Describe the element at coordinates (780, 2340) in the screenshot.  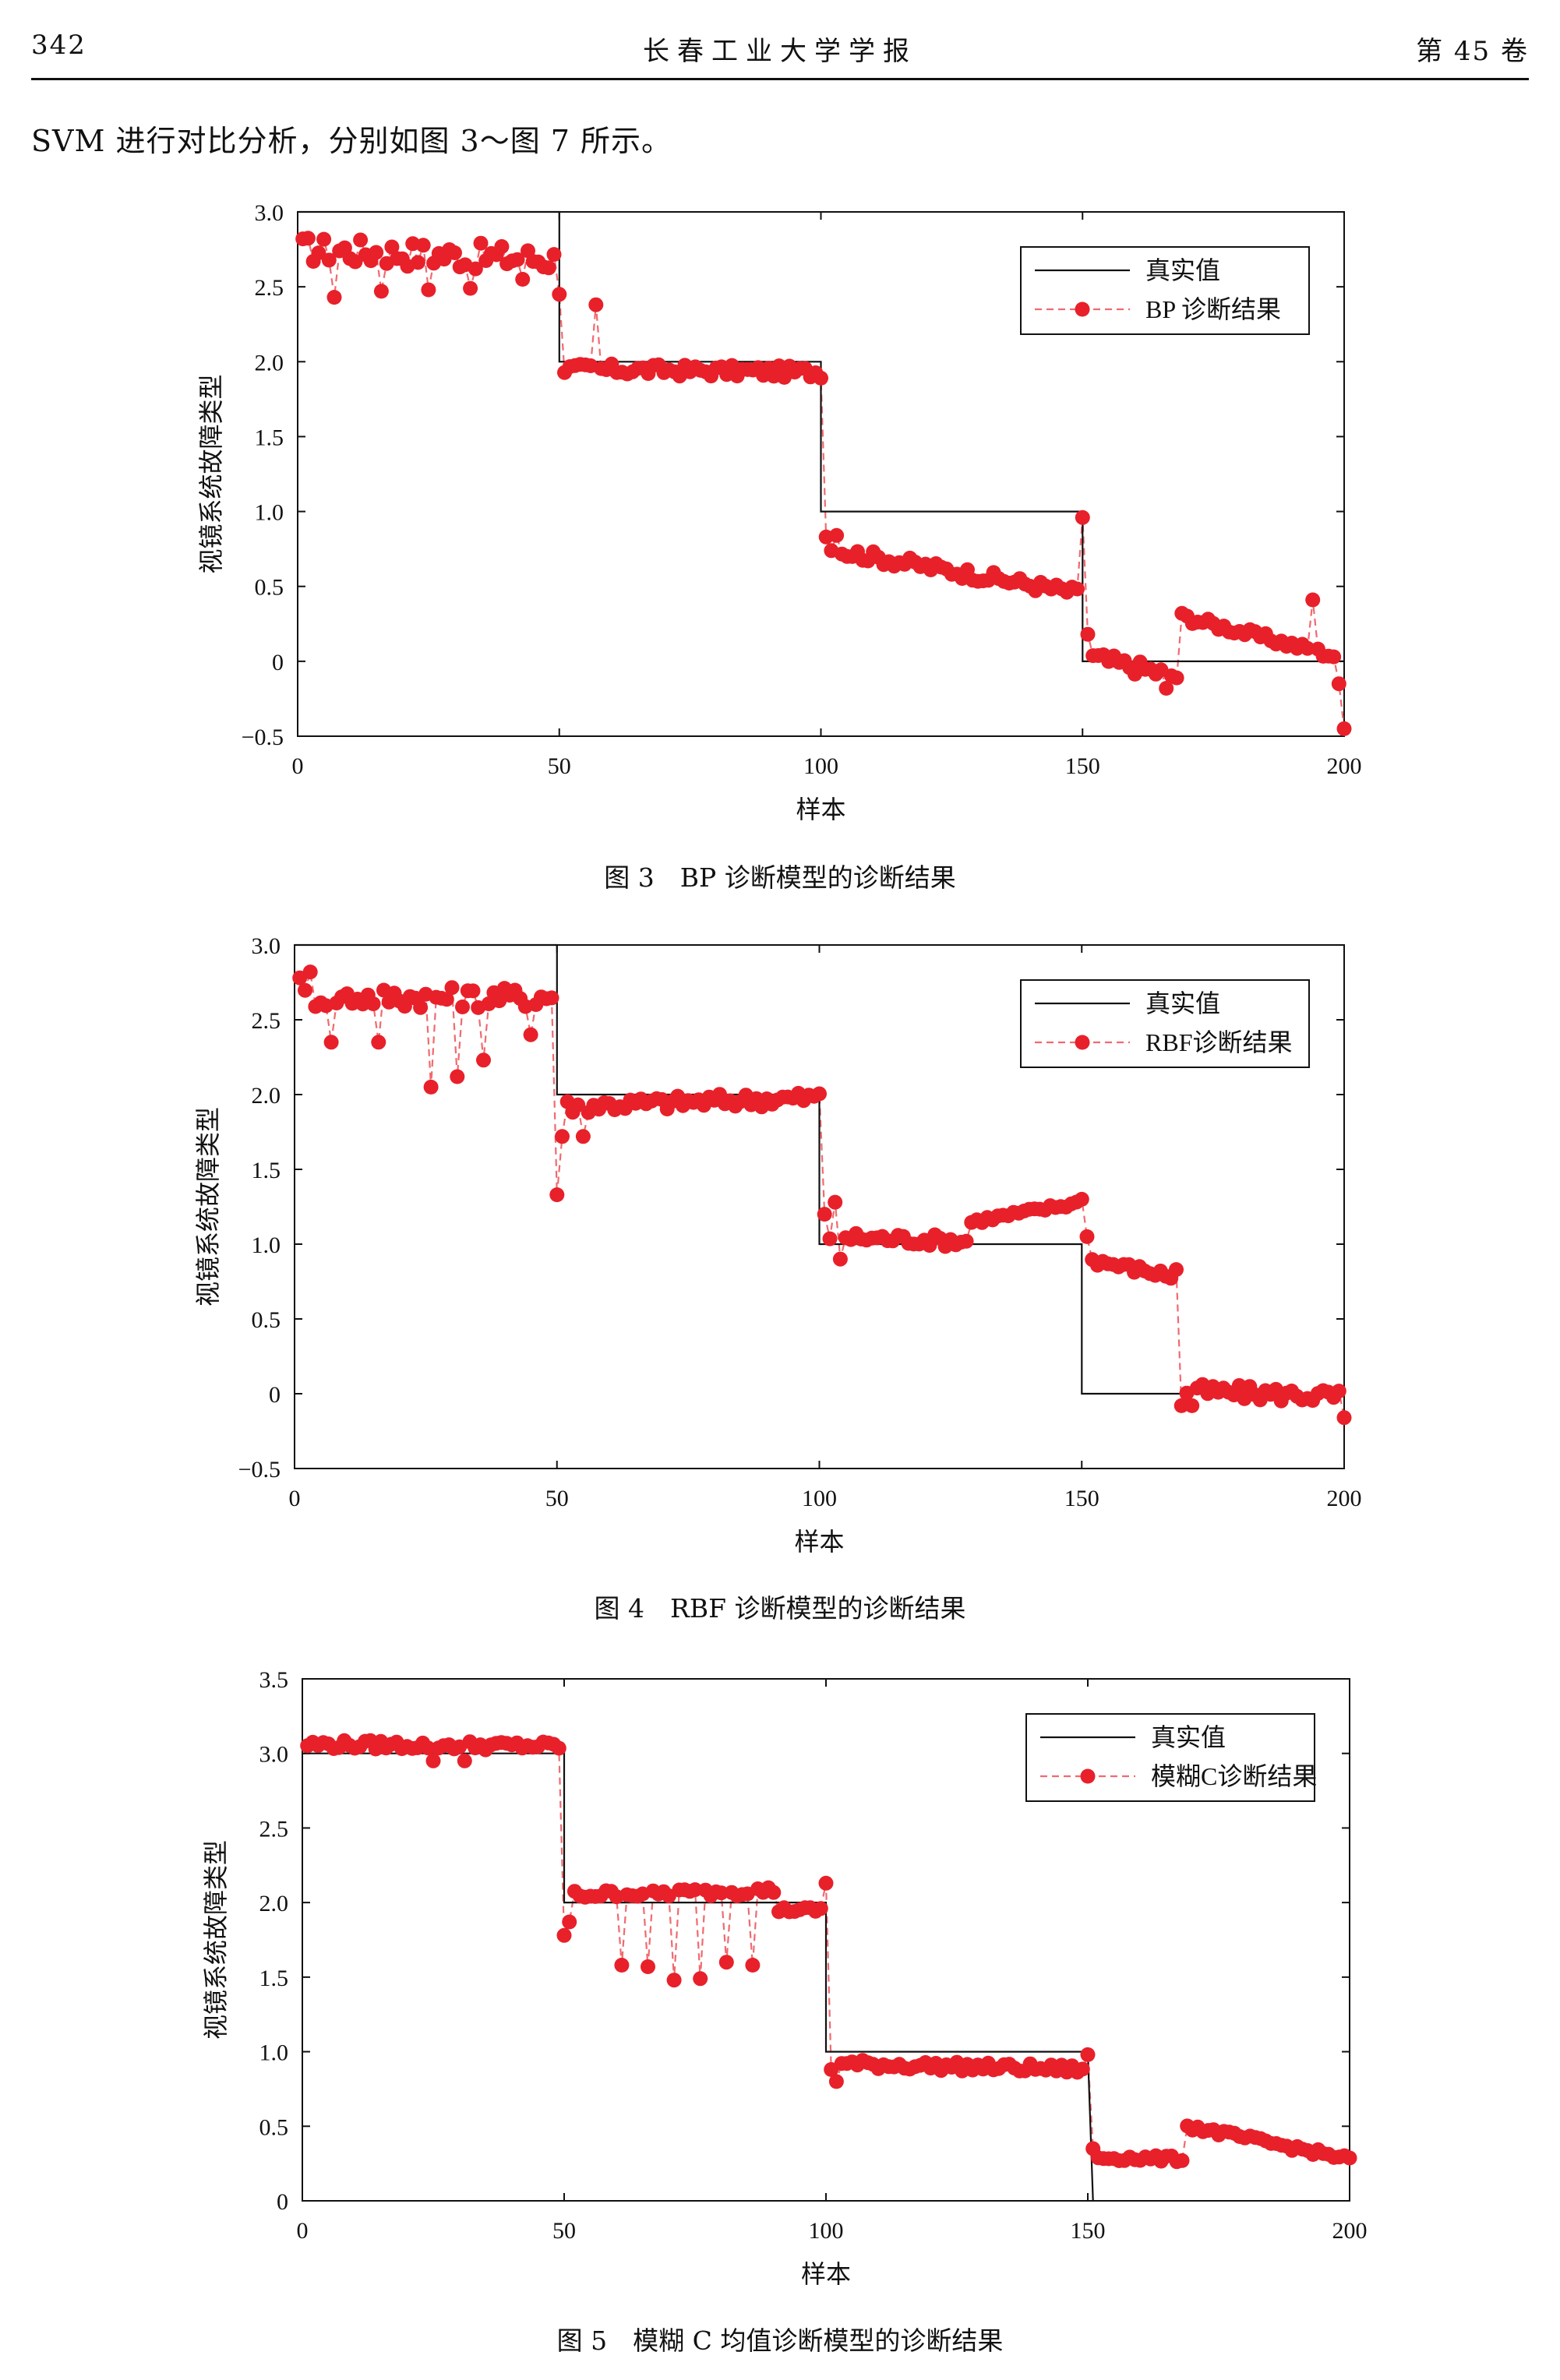
I see `figure-5-caption: 图 5 模糊 C 均值诊断模型的诊断结果` at that location.